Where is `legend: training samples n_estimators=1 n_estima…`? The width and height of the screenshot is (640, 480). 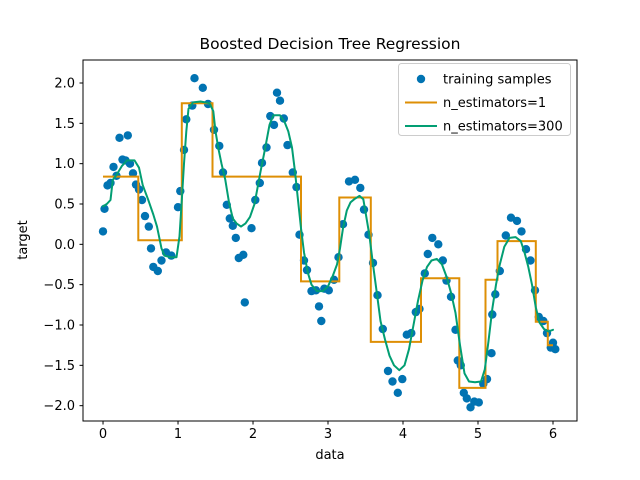 legend: training samples n_estimators=1 n_estima… is located at coordinates (484, 99).